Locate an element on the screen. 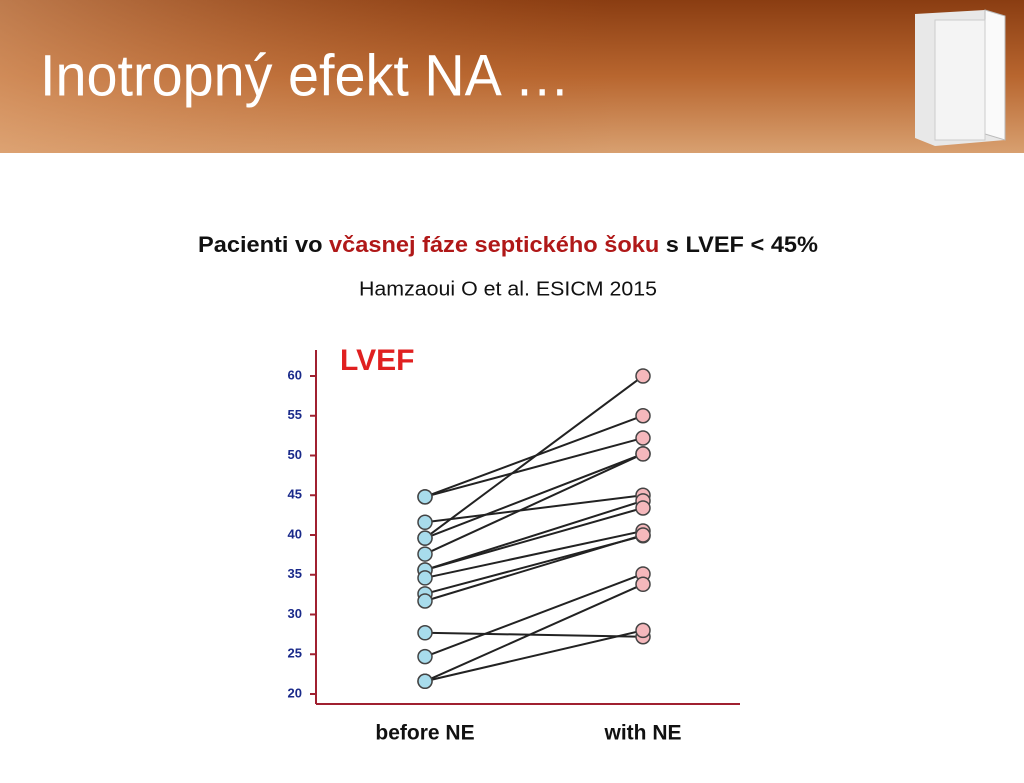  subtitle-part: Pacienti vo is located at coordinates (263, 244).